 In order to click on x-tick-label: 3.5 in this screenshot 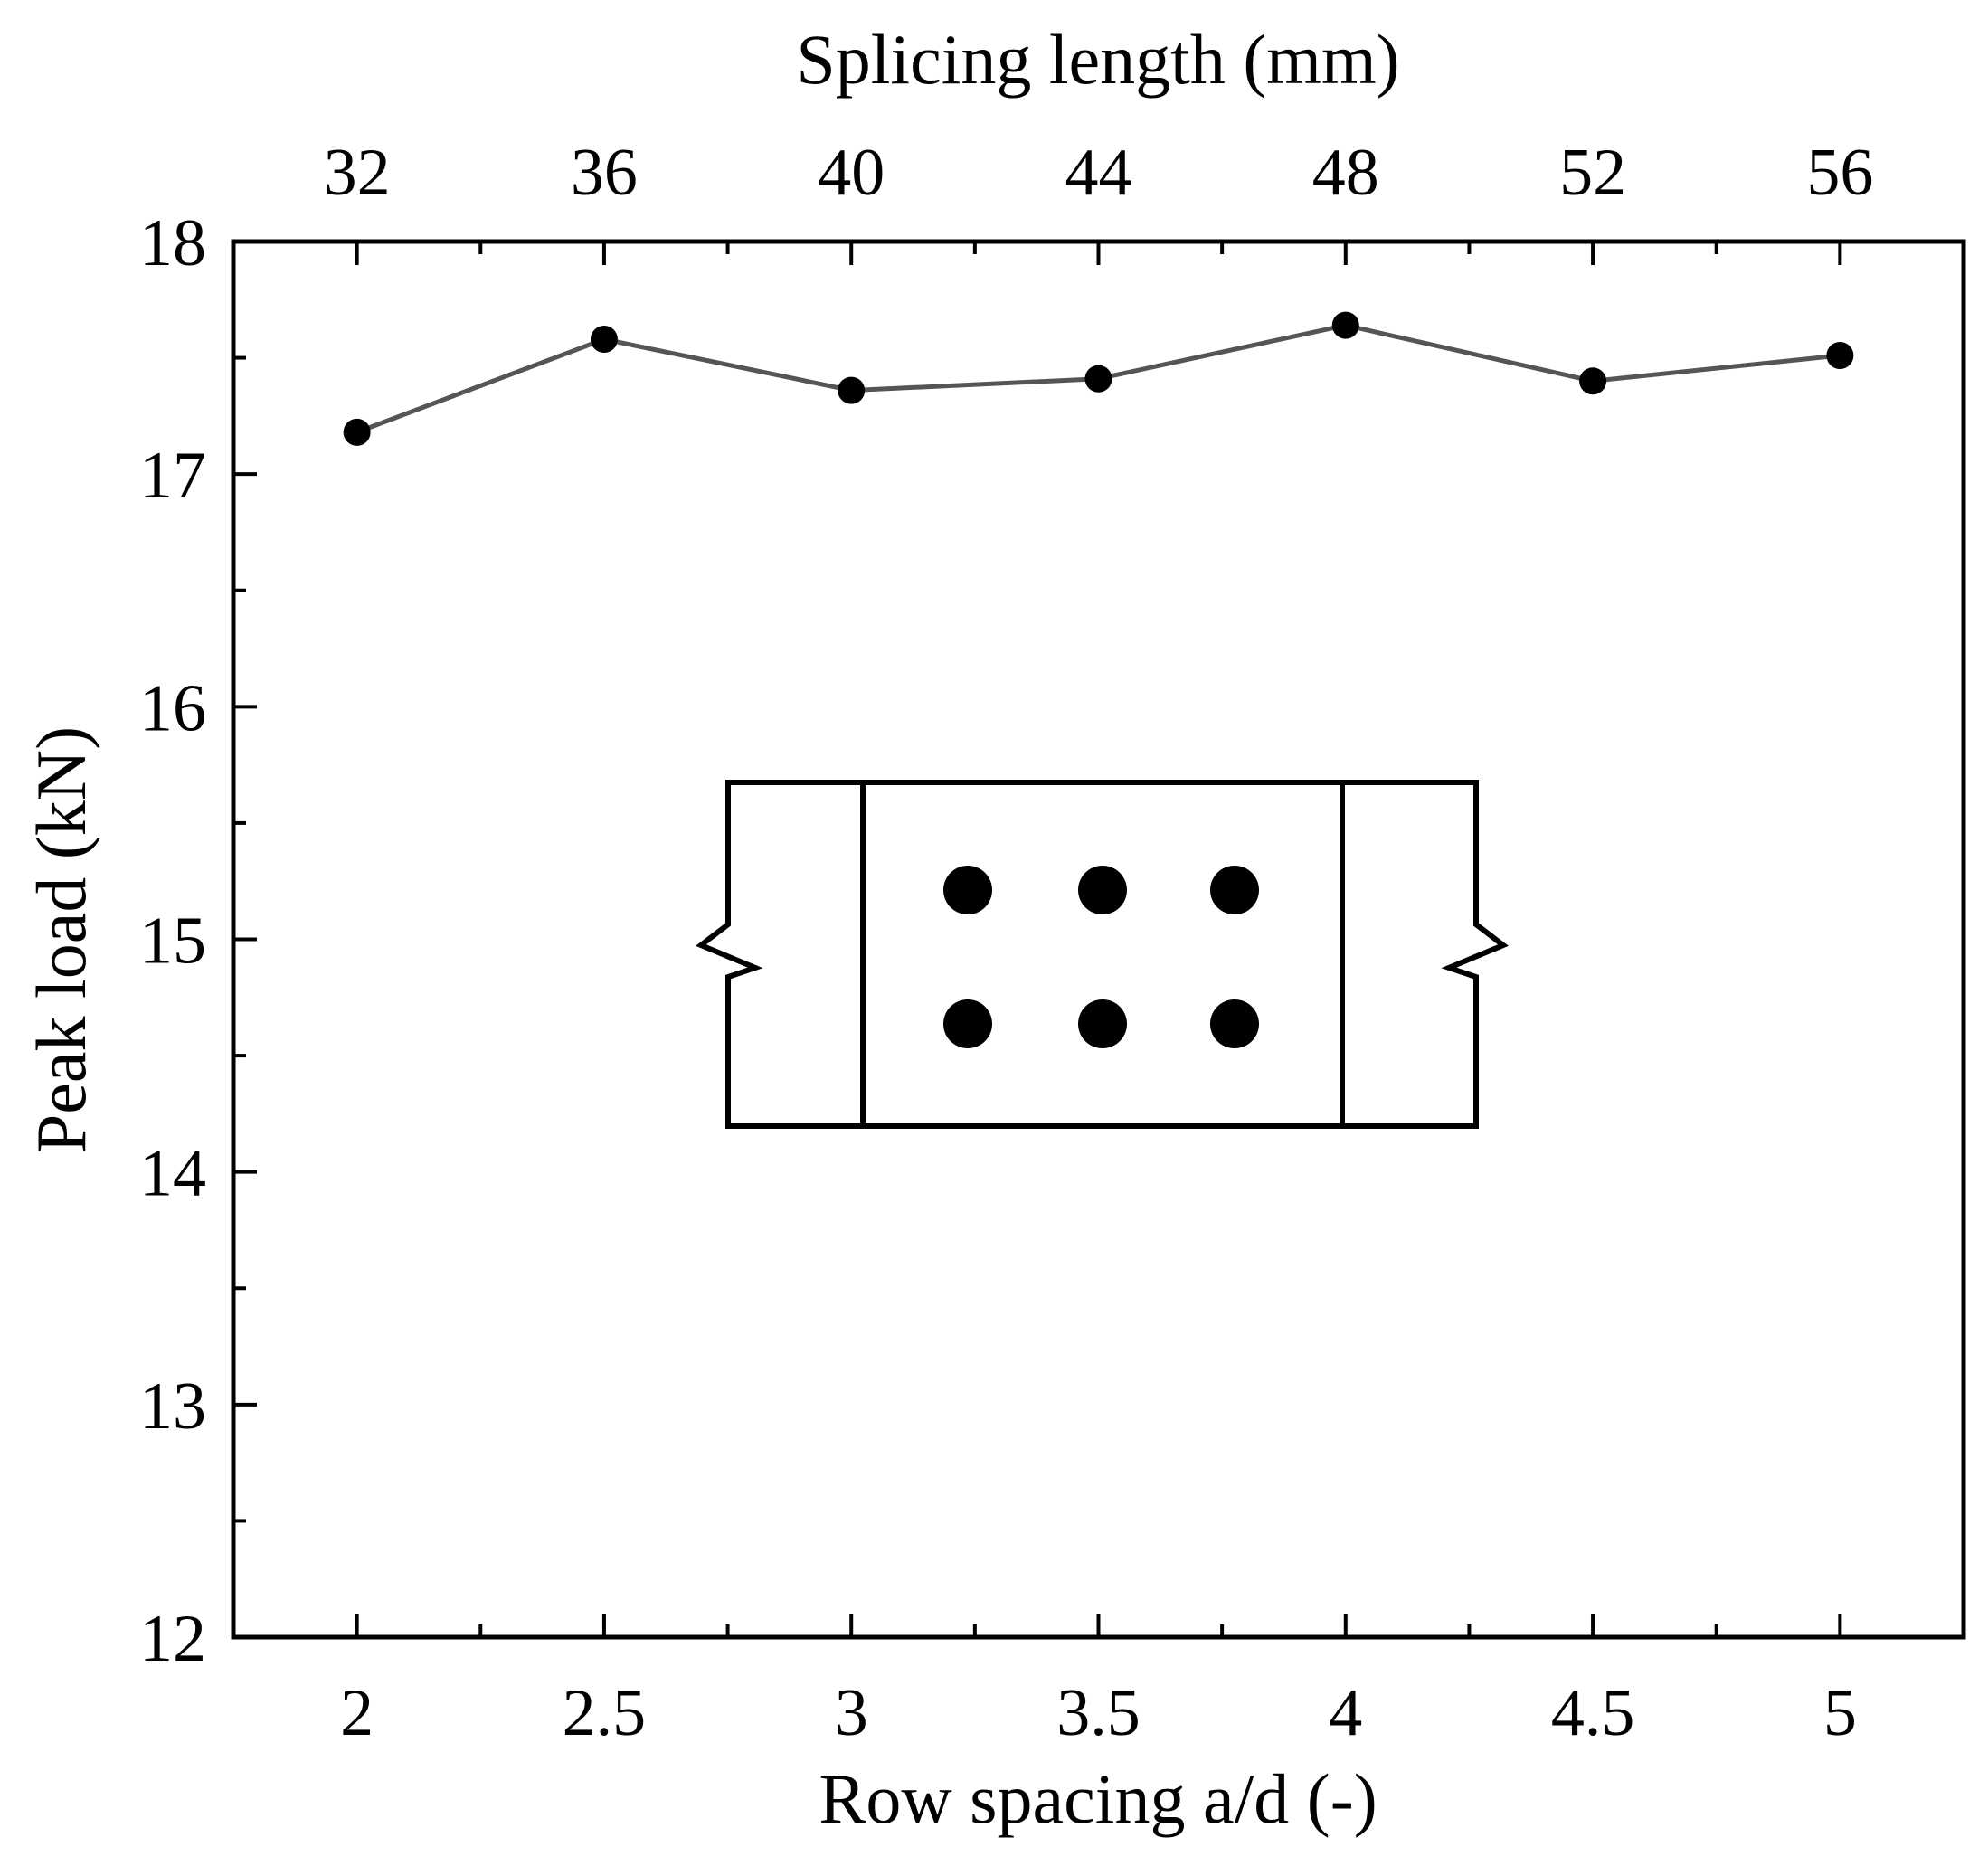, I will do `click(1098, 1713)`.